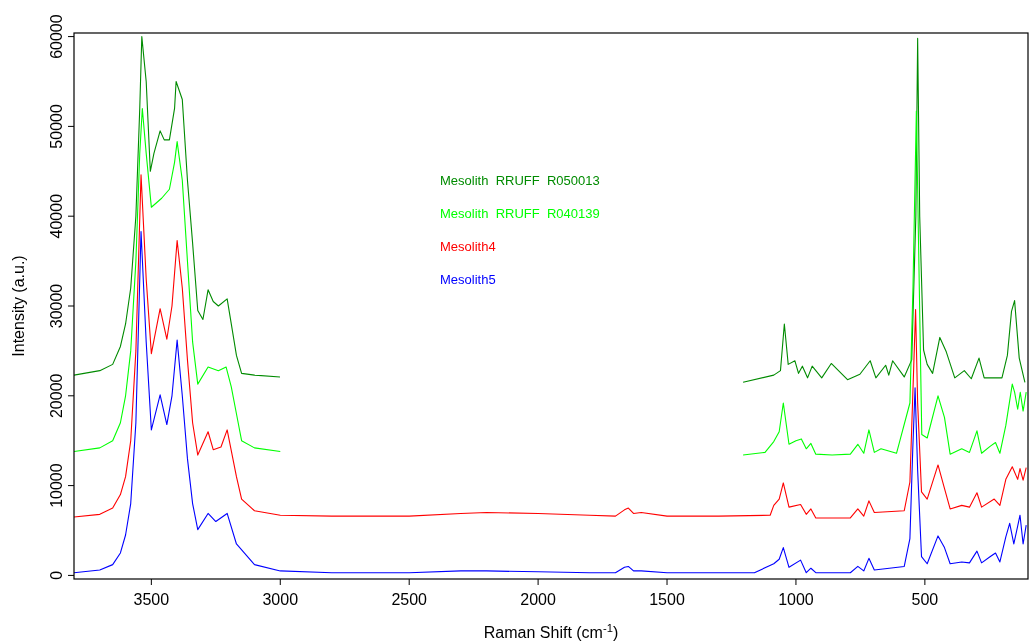 This screenshot has height=643, width=1032. I want to click on y-tick-label: 60000, so click(56, 36).